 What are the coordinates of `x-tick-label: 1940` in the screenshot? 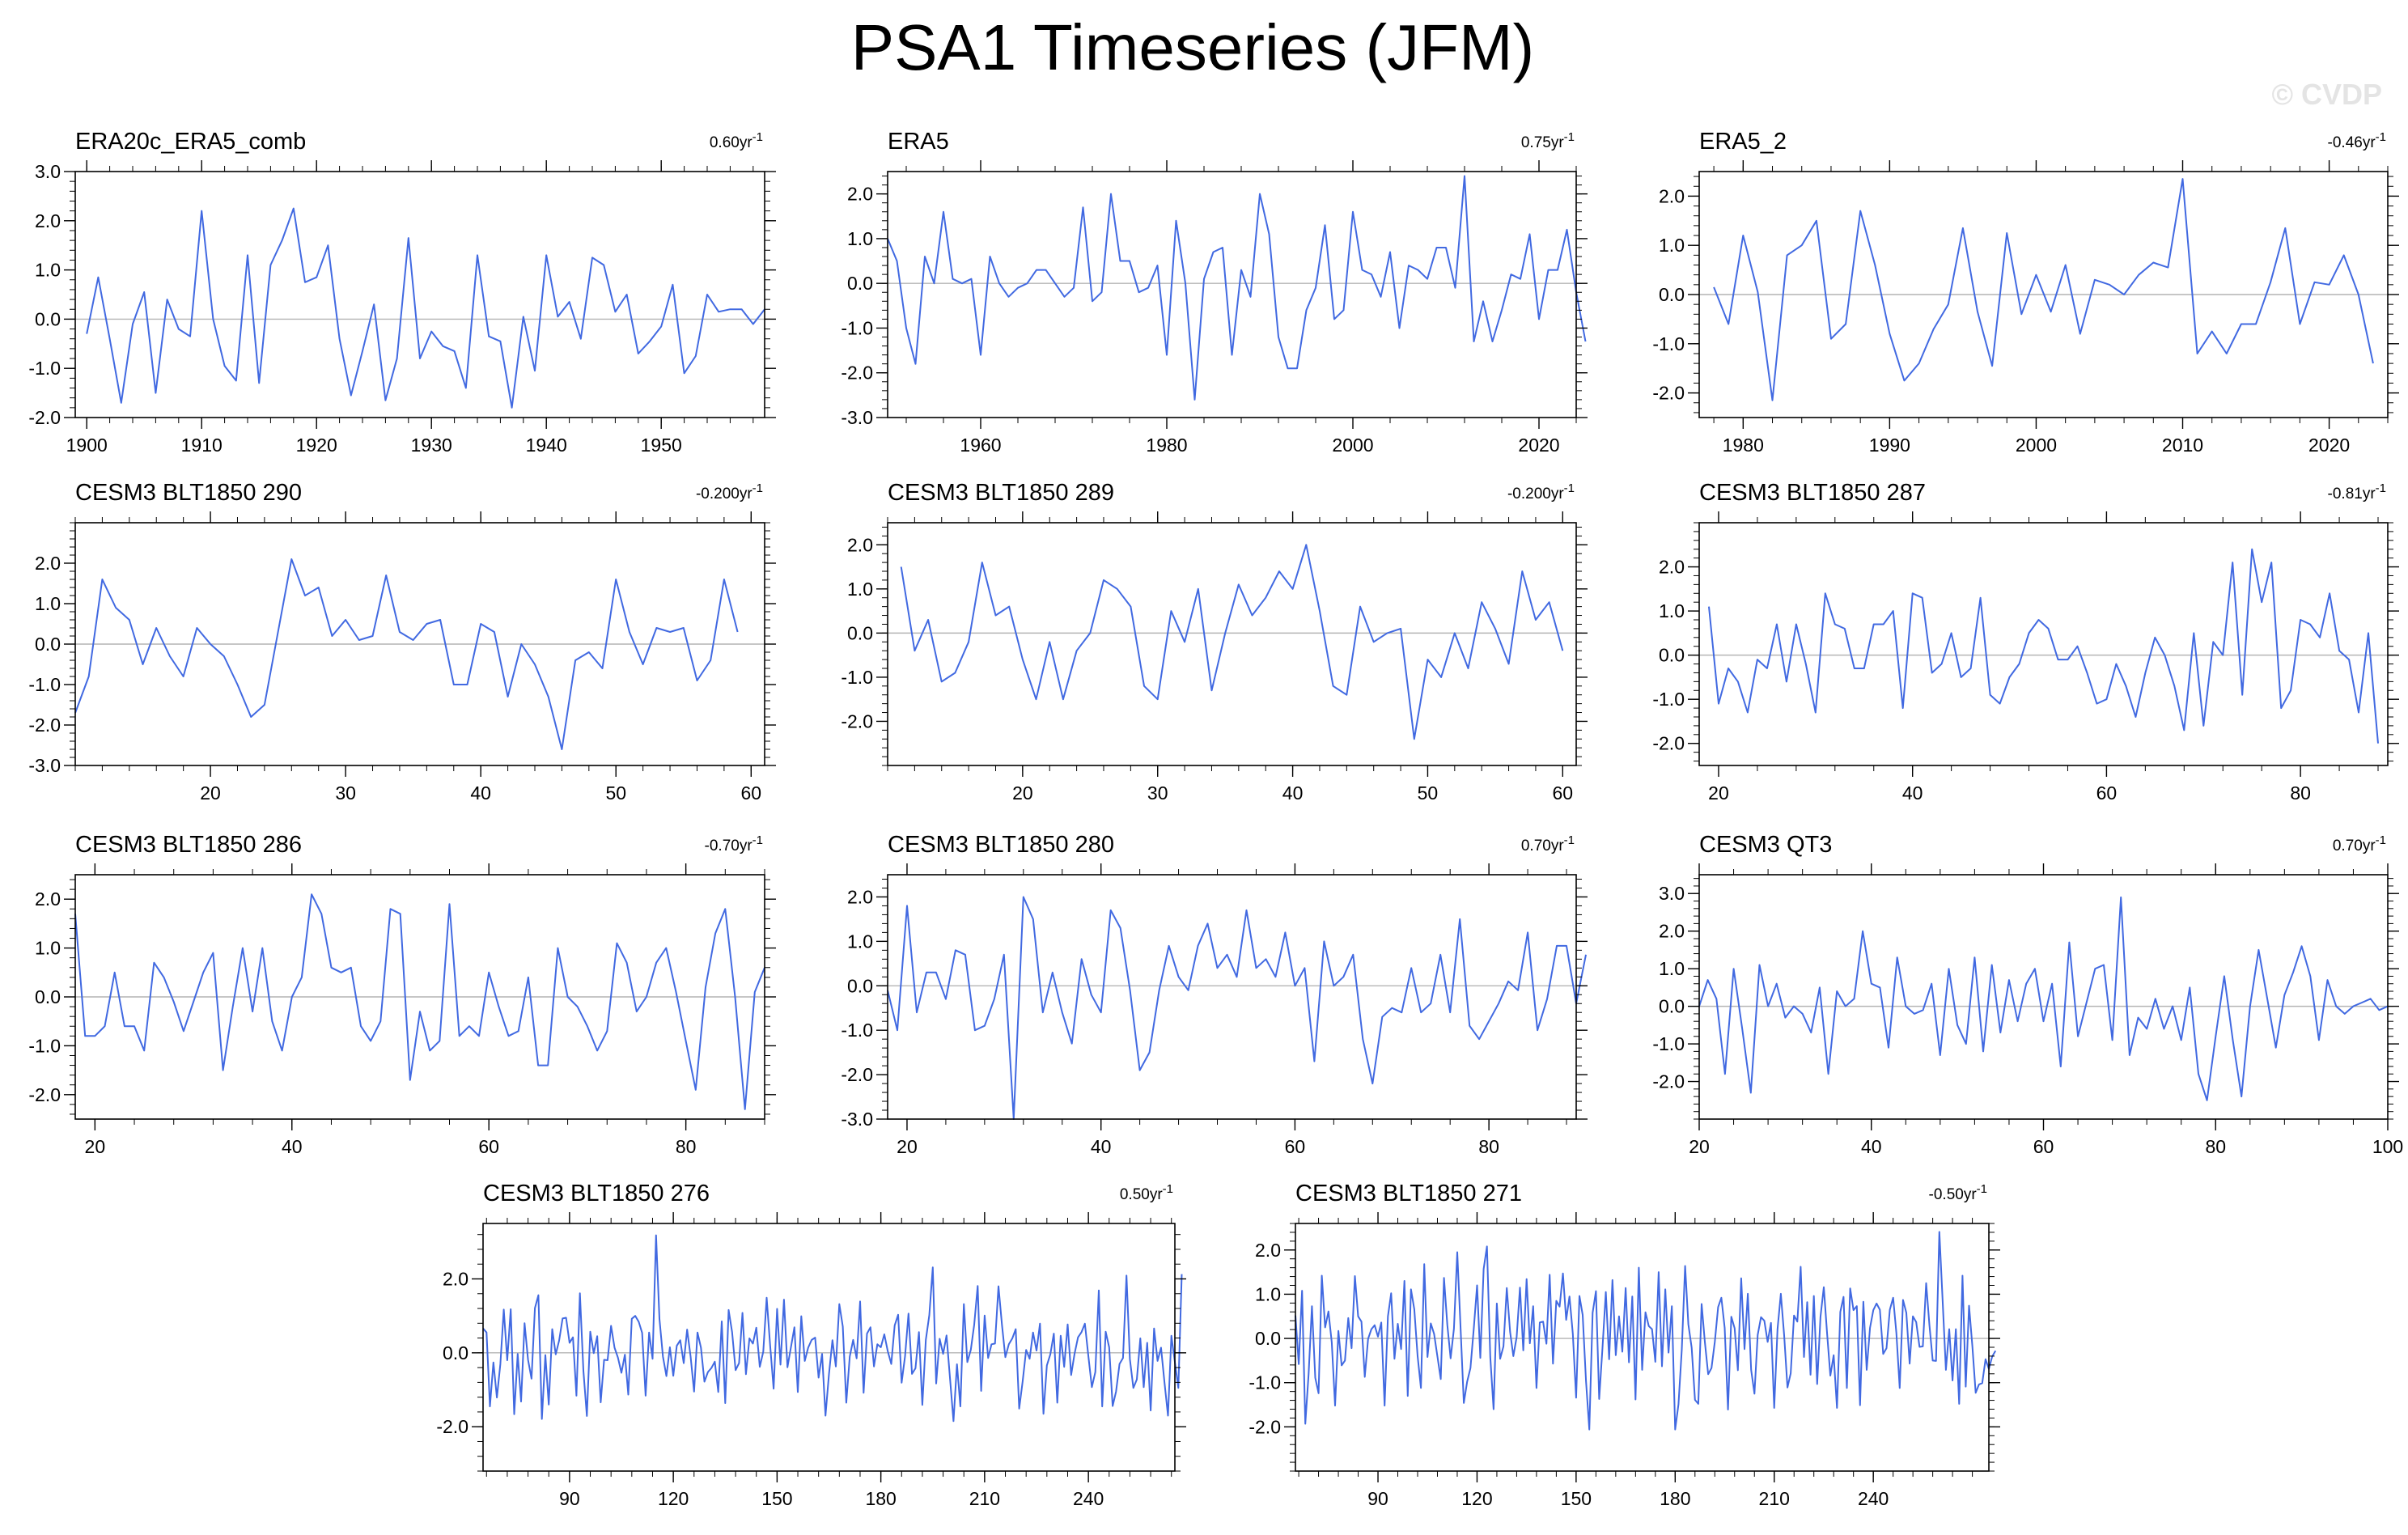 It's located at (546, 445).